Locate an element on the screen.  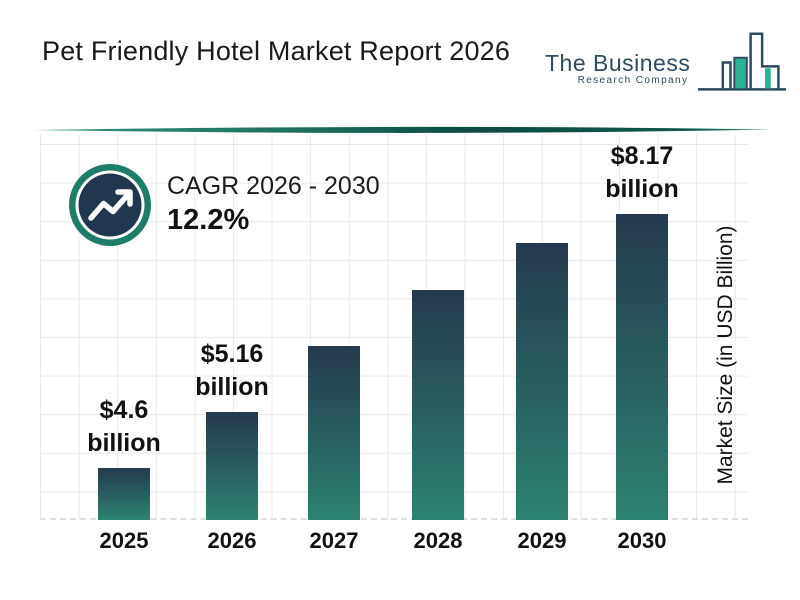
value-label-2030: $8.17 billion is located at coordinates (642, 172).